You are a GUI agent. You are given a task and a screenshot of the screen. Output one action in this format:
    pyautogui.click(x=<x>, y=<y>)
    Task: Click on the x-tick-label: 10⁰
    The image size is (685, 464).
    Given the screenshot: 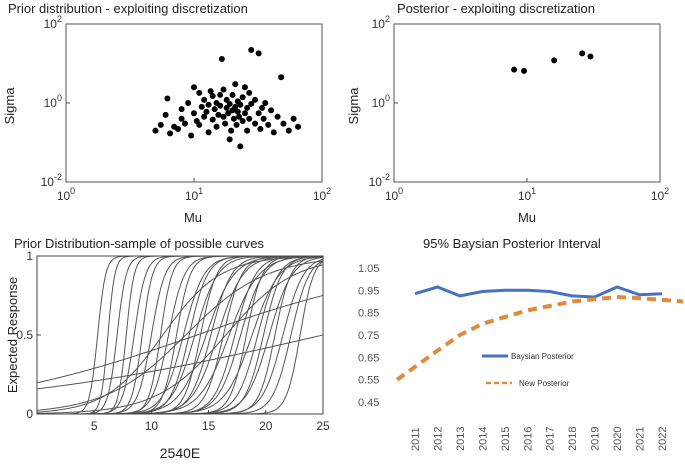 What is the action you would take?
    pyautogui.click(x=394, y=194)
    